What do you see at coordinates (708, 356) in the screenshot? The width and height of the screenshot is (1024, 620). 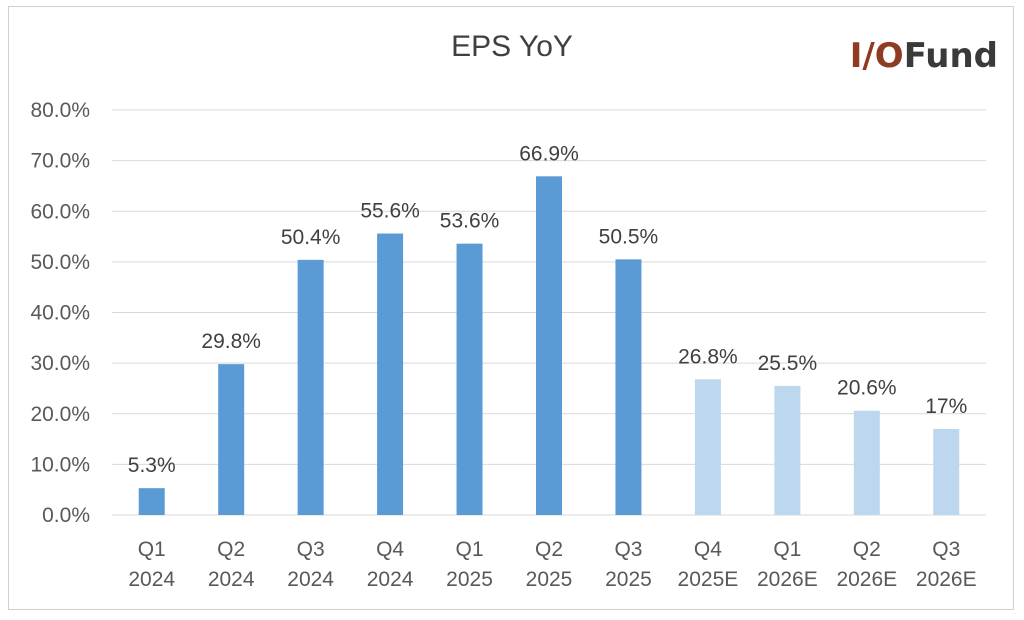 I see `data-label: 26.8%` at bounding box center [708, 356].